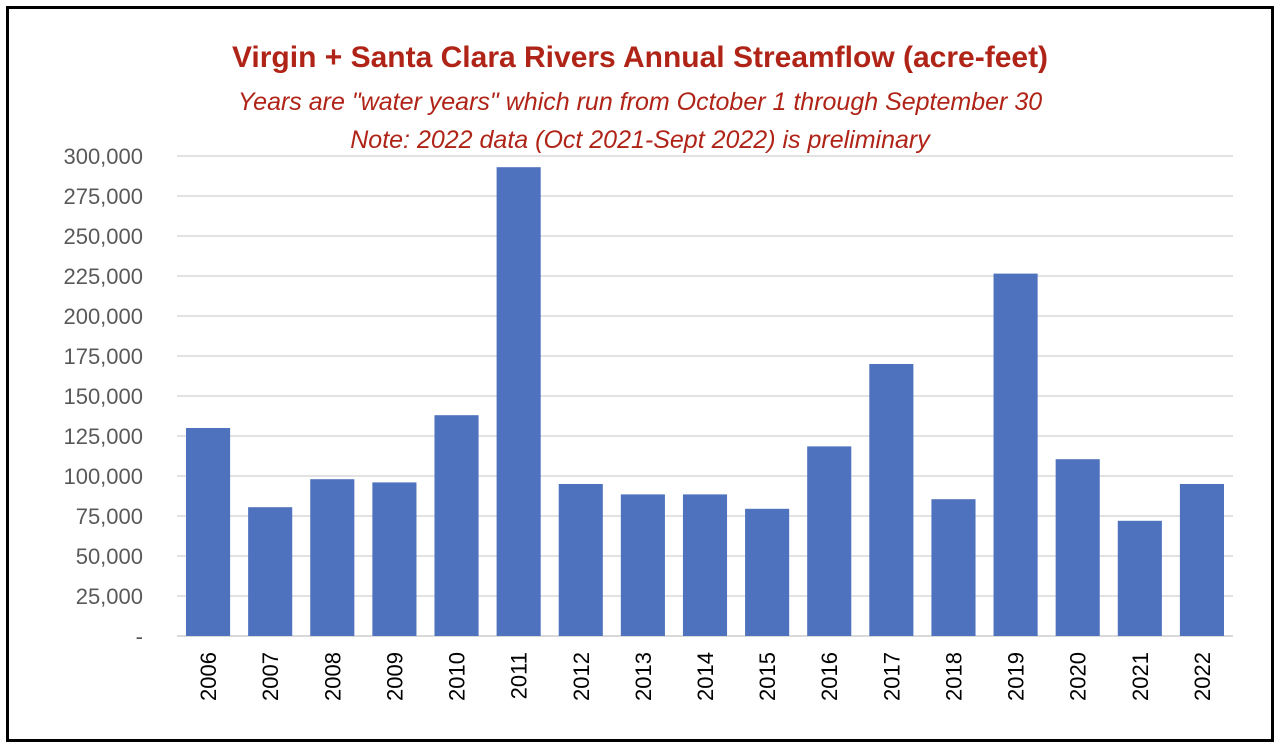 This screenshot has width=1280, height=748. What do you see at coordinates (891, 500) in the screenshot?
I see `bar-2017` at bounding box center [891, 500].